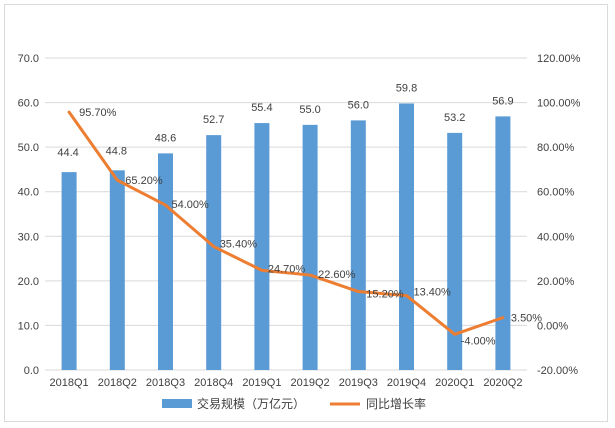 The width and height of the screenshot is (615, 428). Describe the element at coordinates (406, 88) in the screenshot. I see `bar-label: 59.8` at that location.